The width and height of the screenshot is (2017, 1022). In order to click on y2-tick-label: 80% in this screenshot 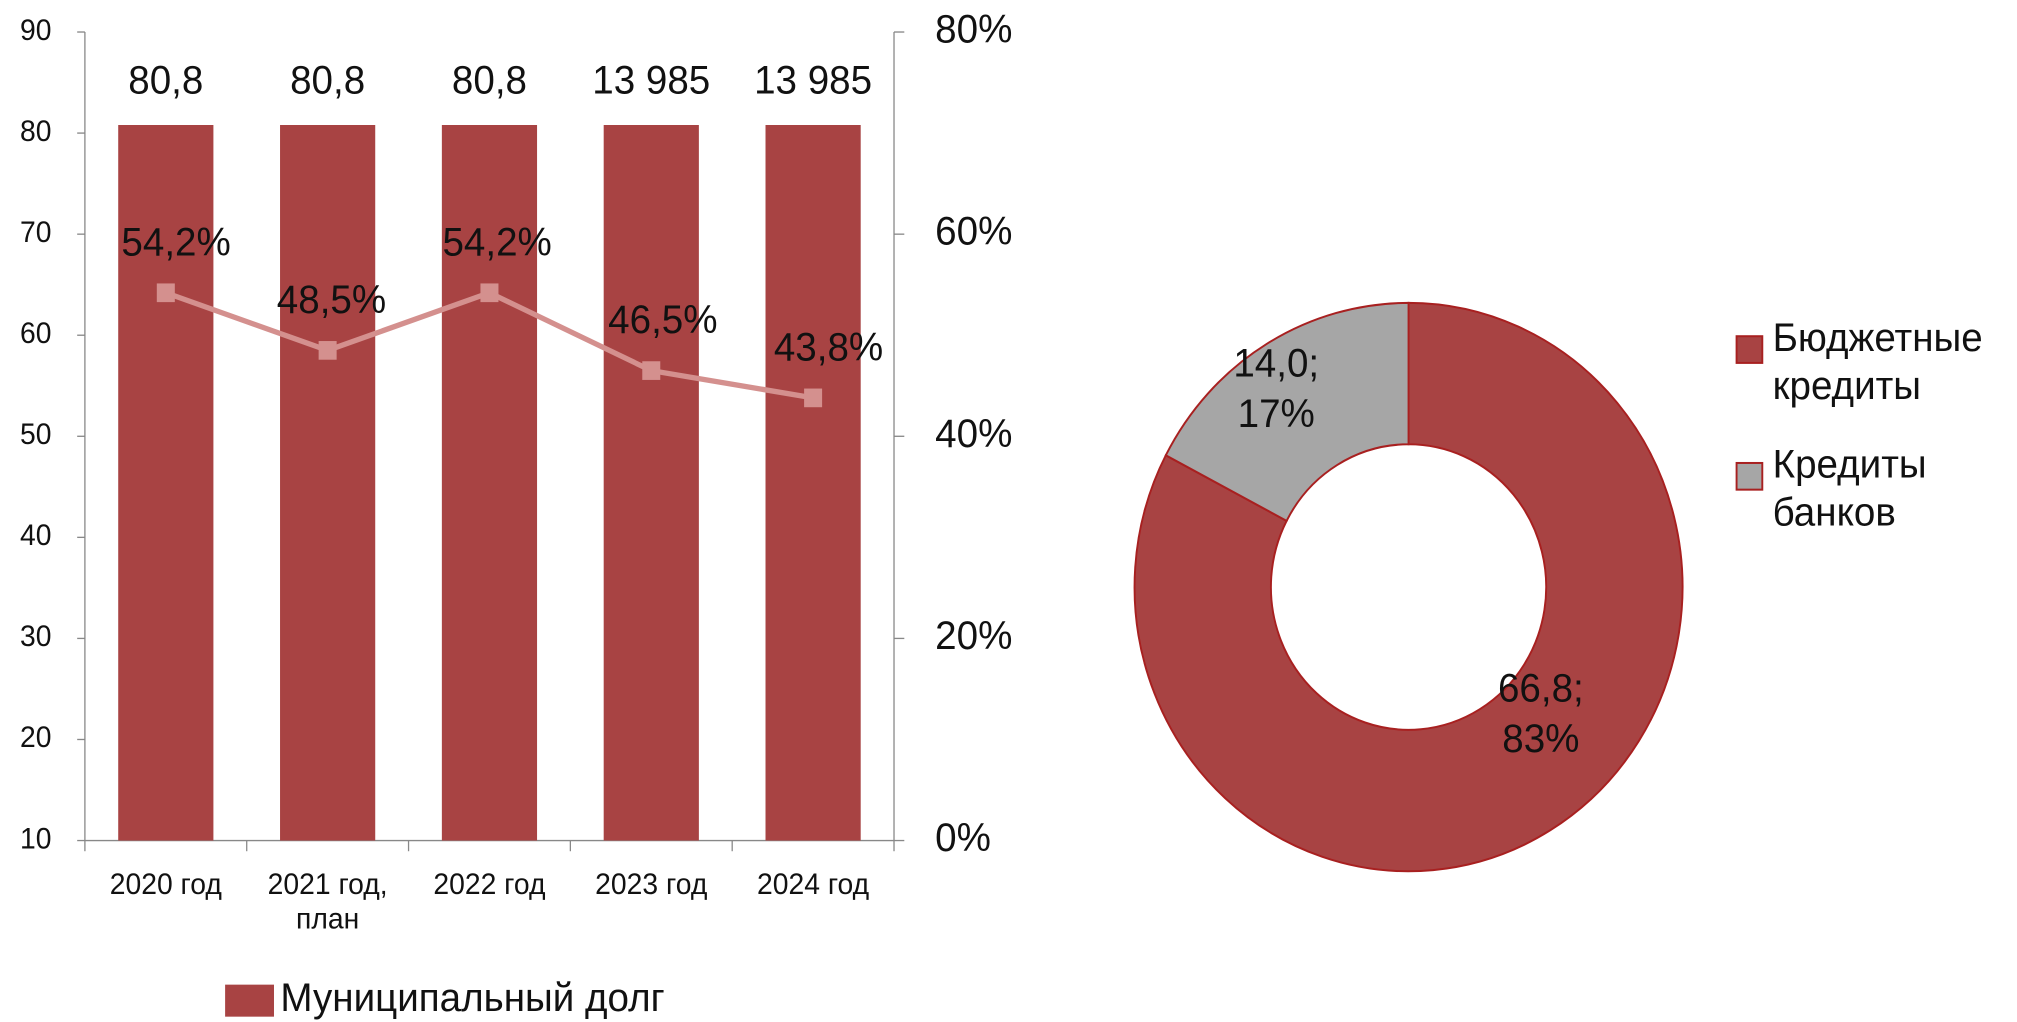, I will do `click(973, 29)`.